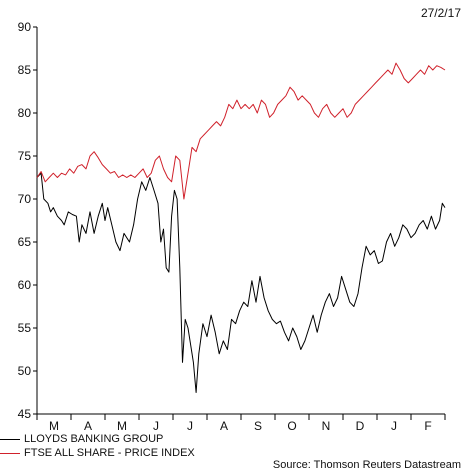  I want to click on chart-source: Source: Thomson Reuters Datastream, so click(366, 465).